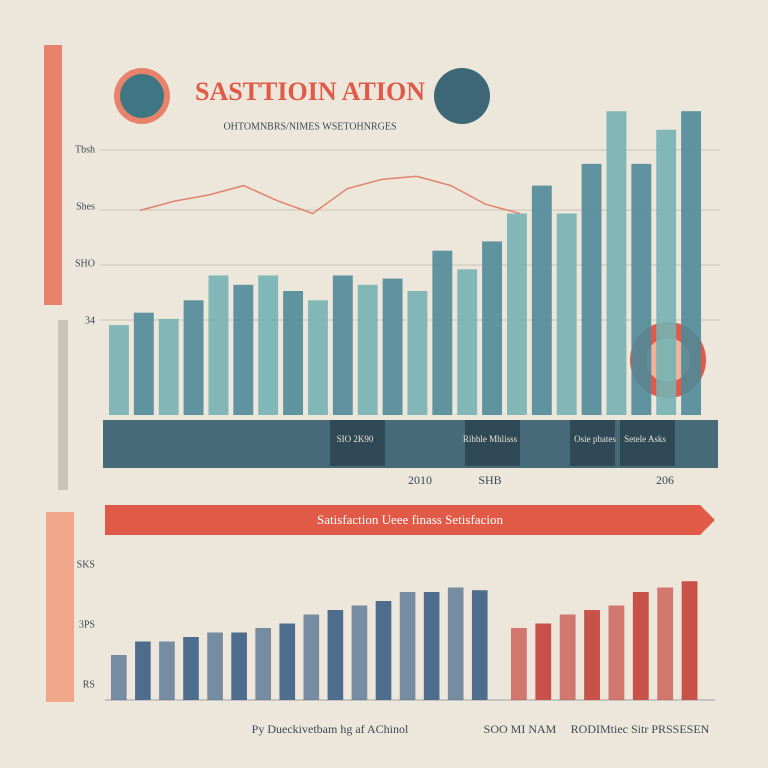 This screenshot has height=768, width=768. Describe the element at coordinates (309, 126) in the screenshot. I see `subtitle: OHTOMNBRS/NIMES WSETOHNRGES` at that location.